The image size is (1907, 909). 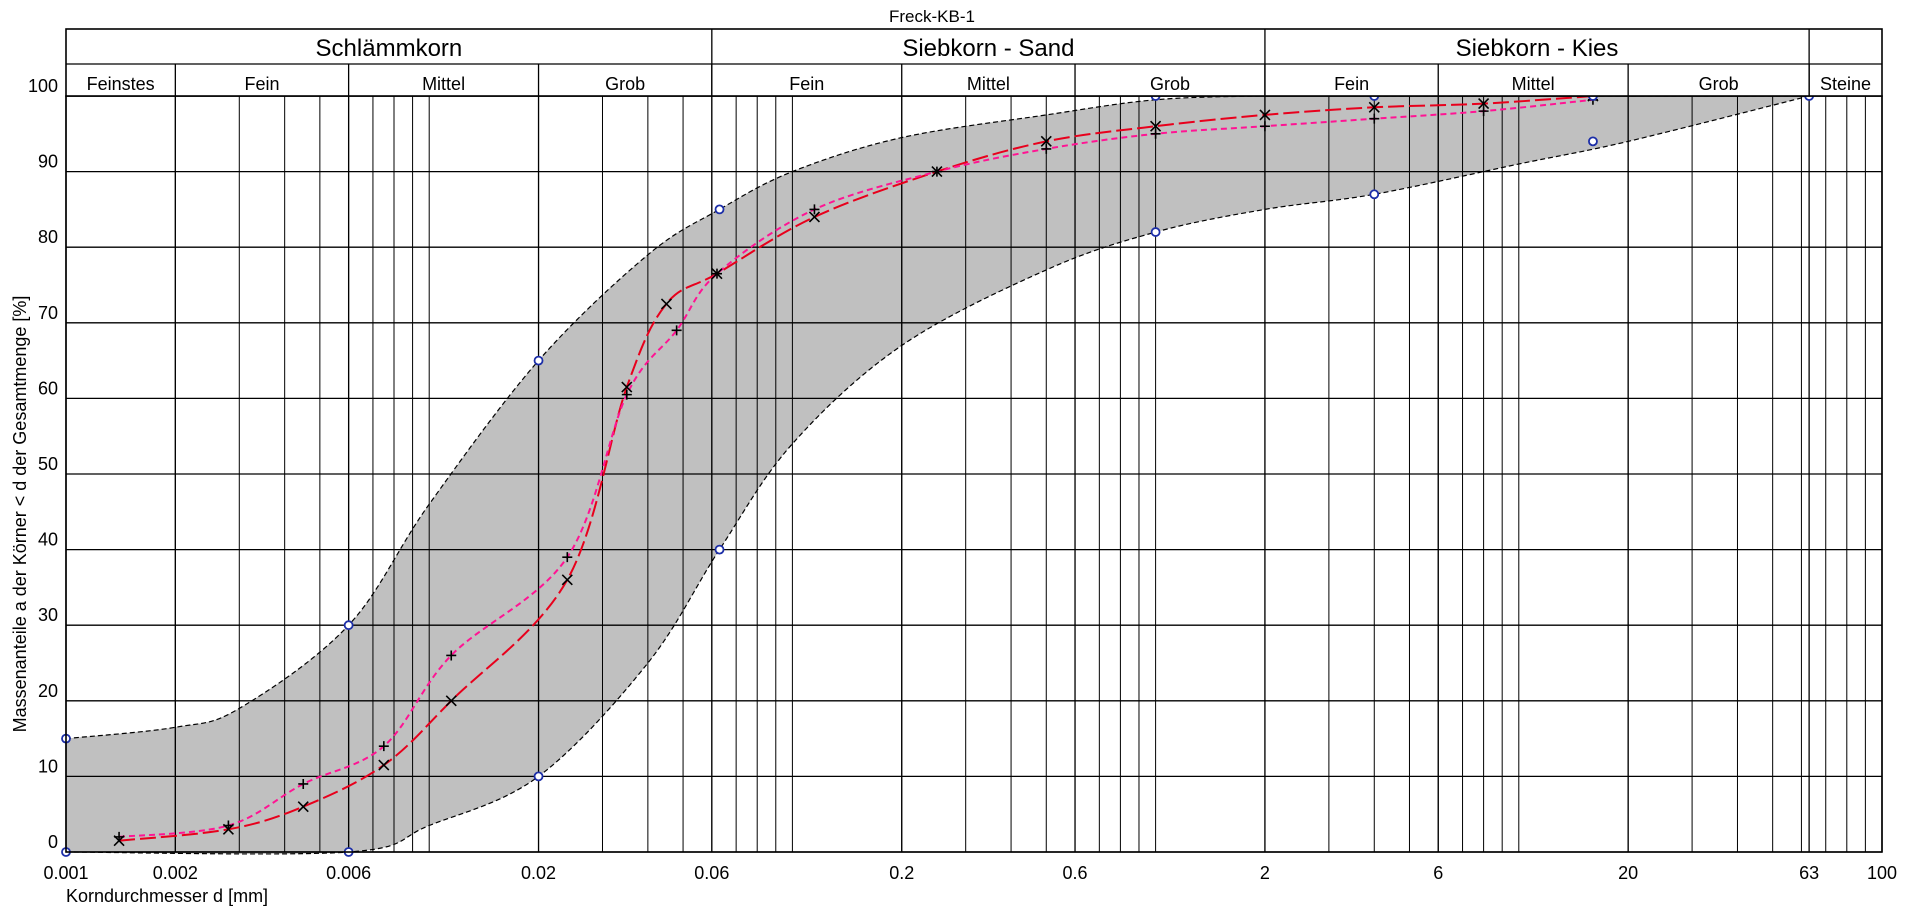 I want to click on y-tick-label: 30, so click(x=48, y=615).